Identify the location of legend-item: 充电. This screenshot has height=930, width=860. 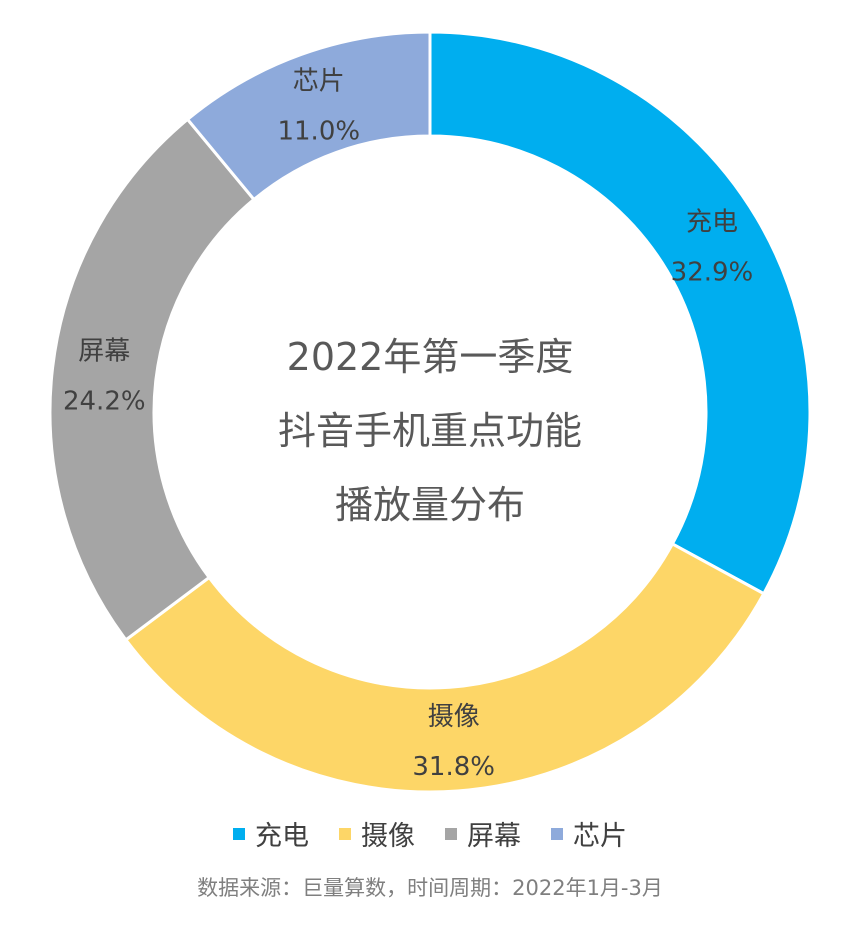
(271, 833).